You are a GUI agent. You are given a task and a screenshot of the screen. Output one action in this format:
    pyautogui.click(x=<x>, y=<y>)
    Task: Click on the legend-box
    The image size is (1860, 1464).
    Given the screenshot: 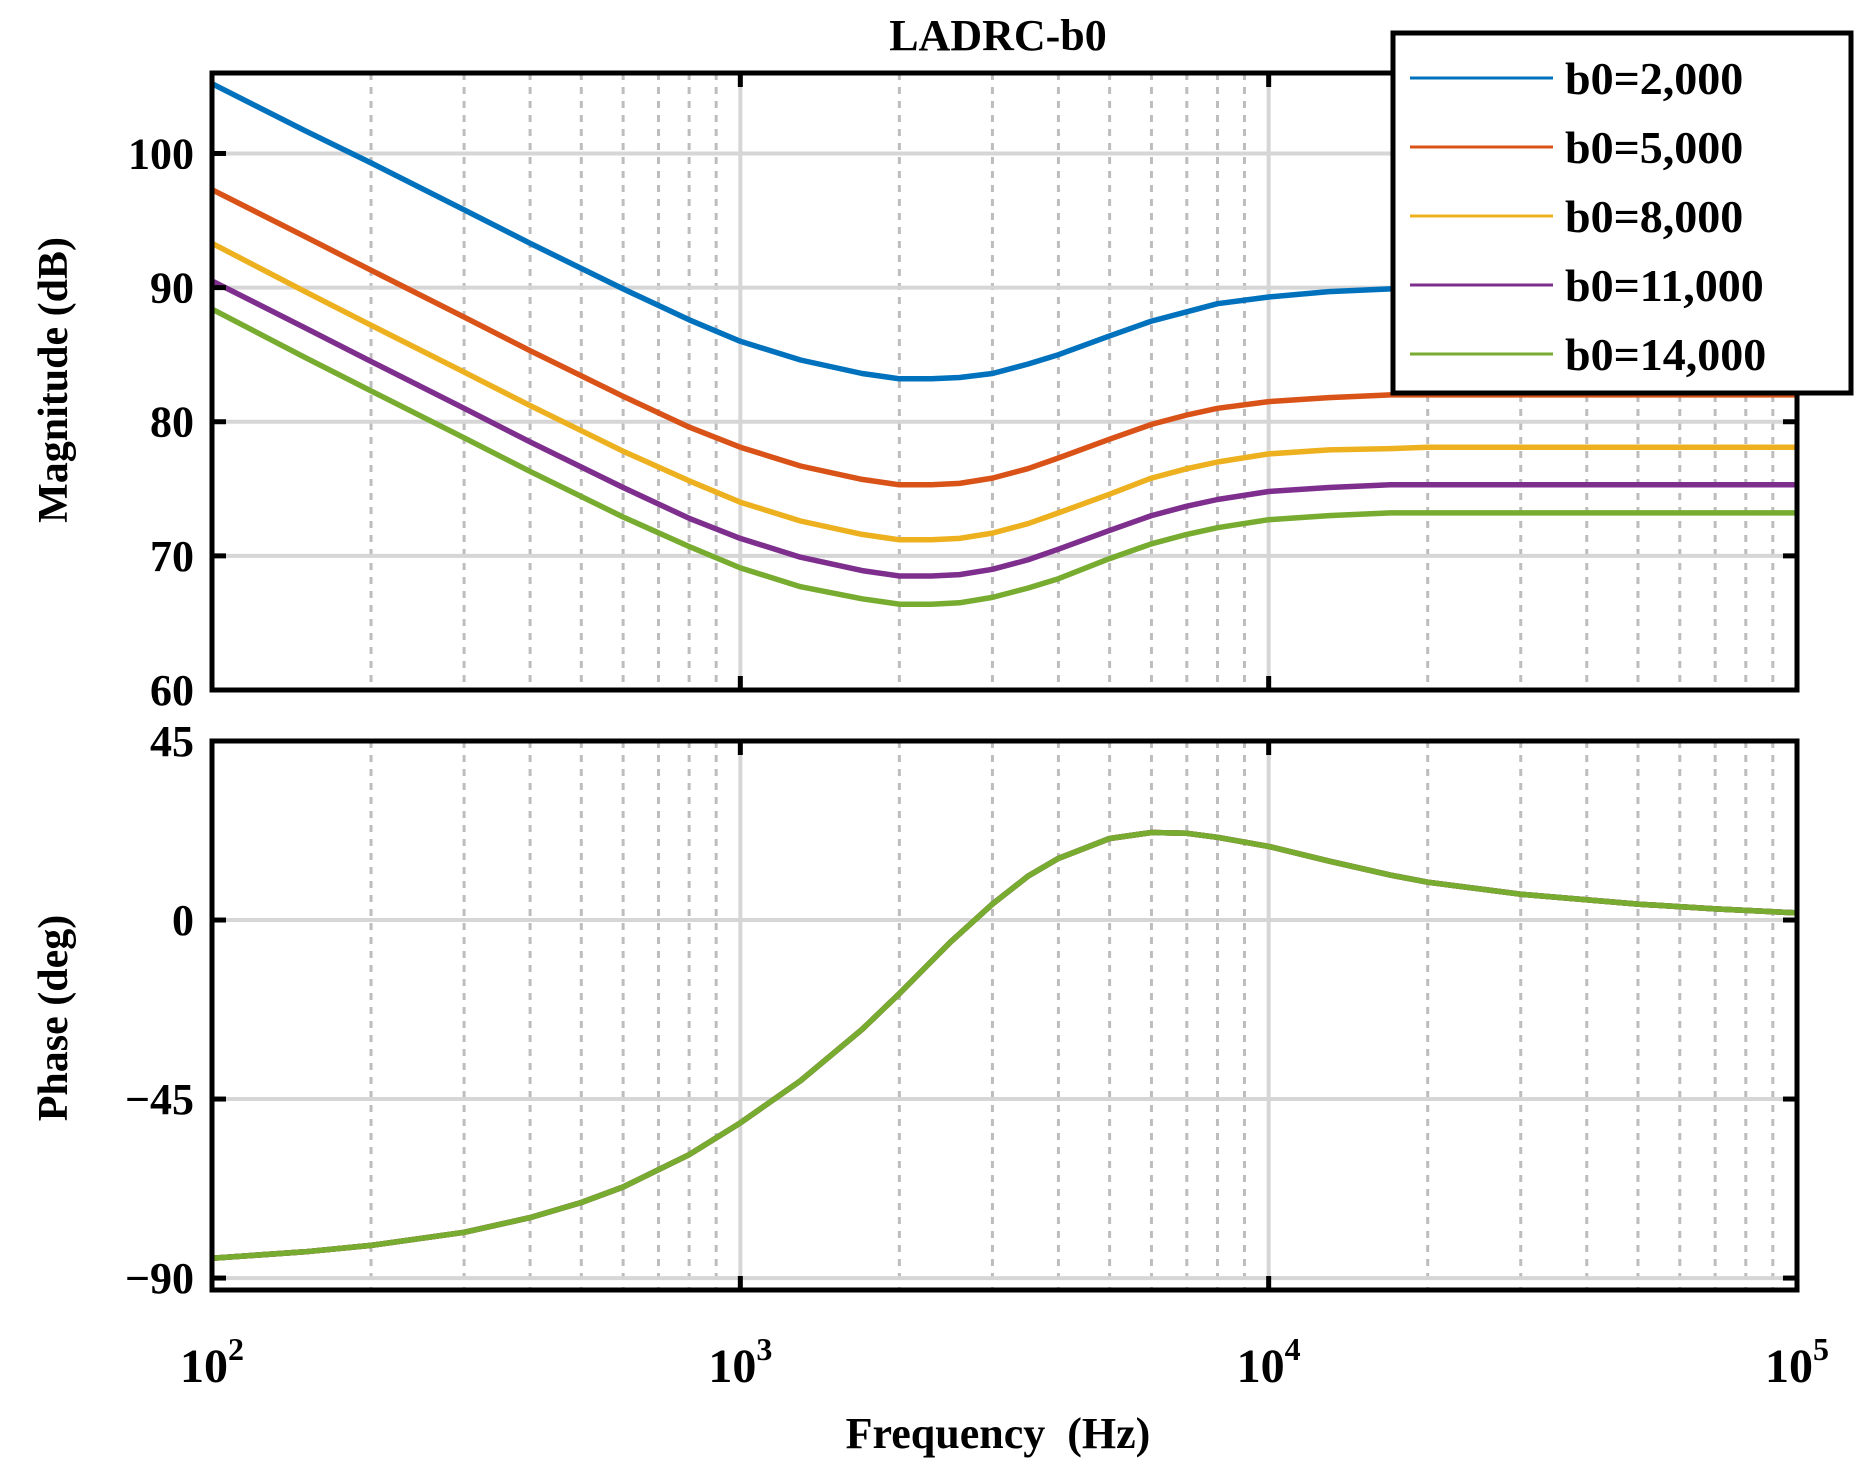 What is the action you would take?
    pyautogui.click(x=1622, y=213)
    